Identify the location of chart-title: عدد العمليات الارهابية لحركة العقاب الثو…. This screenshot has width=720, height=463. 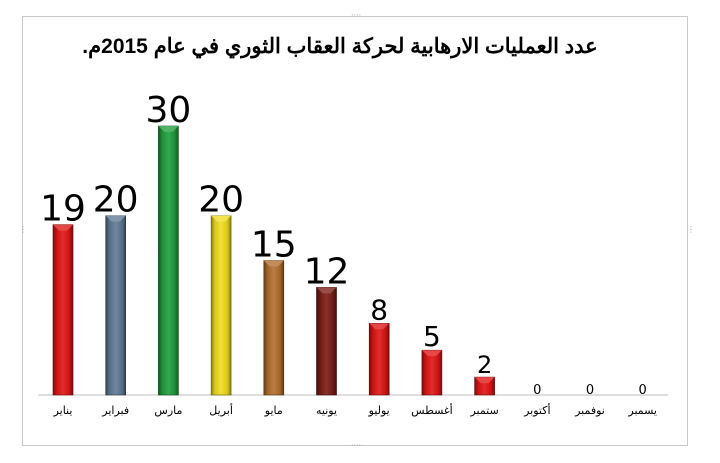
(340, 46).